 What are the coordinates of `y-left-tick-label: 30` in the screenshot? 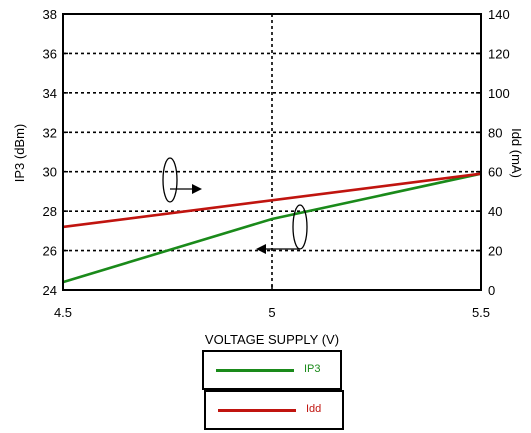 It's located at (50, 172).